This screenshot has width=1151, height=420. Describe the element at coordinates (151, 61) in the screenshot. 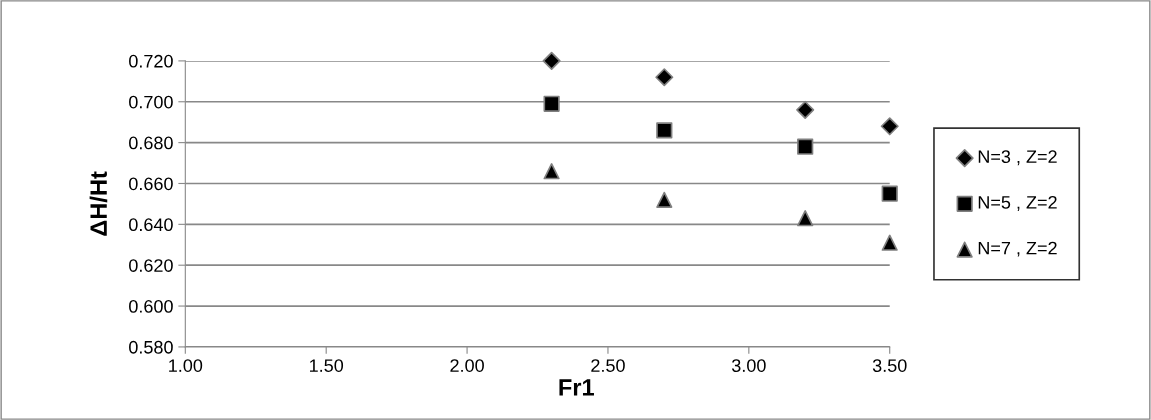

I see `y-tick-label: 0.720` at that location.